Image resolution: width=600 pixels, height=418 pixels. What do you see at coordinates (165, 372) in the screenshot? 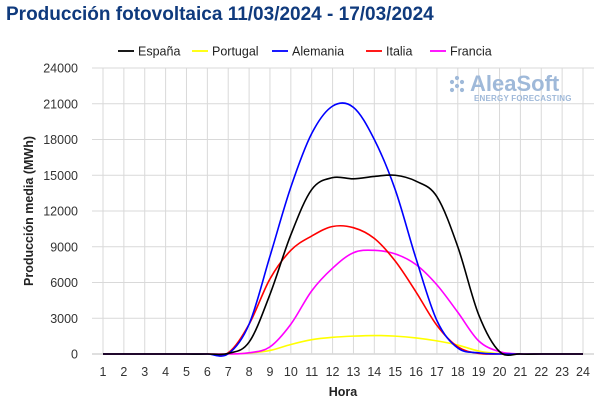
I see `x-tick-label: 4` at bounding box center [165, 372].